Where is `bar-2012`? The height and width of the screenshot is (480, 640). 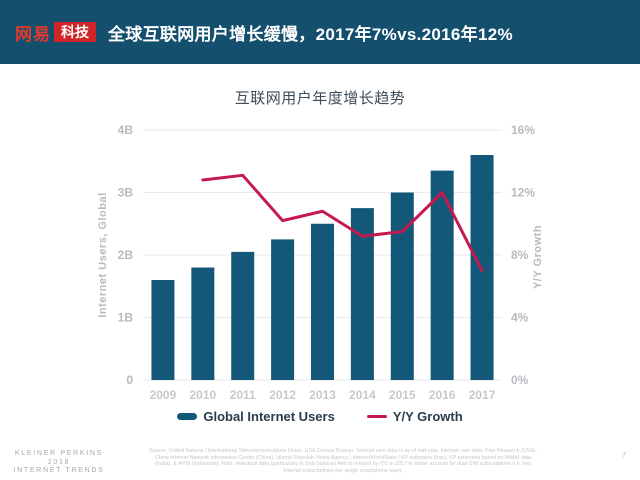 bar-2012 is located at coordinates (283, 309).